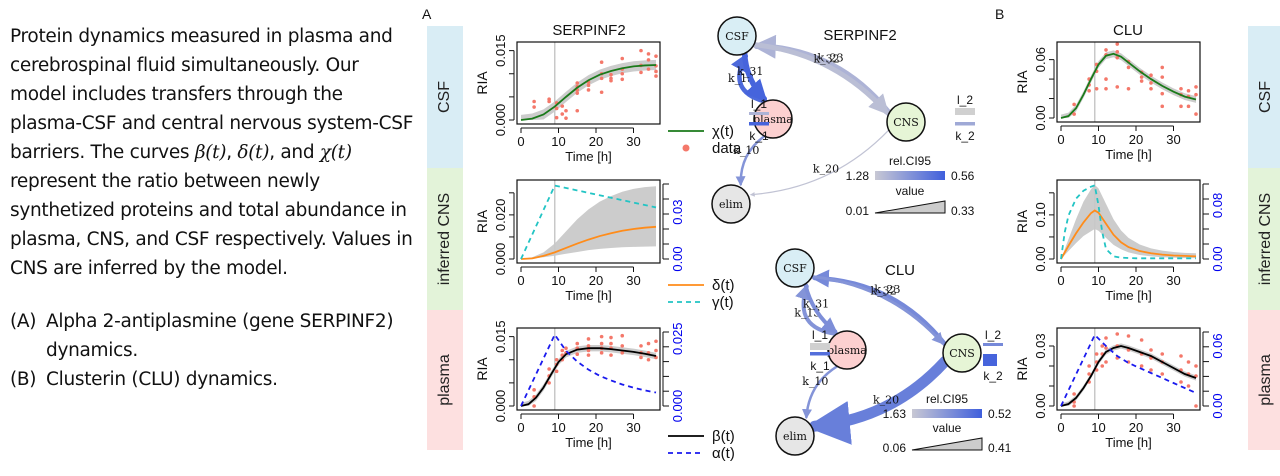 This screenshot has height=476, width=1280. What do you see at coordinates (910, 175) in the screenshot?
I see `ci-legend-gradient` at bounding box center [910, 175].